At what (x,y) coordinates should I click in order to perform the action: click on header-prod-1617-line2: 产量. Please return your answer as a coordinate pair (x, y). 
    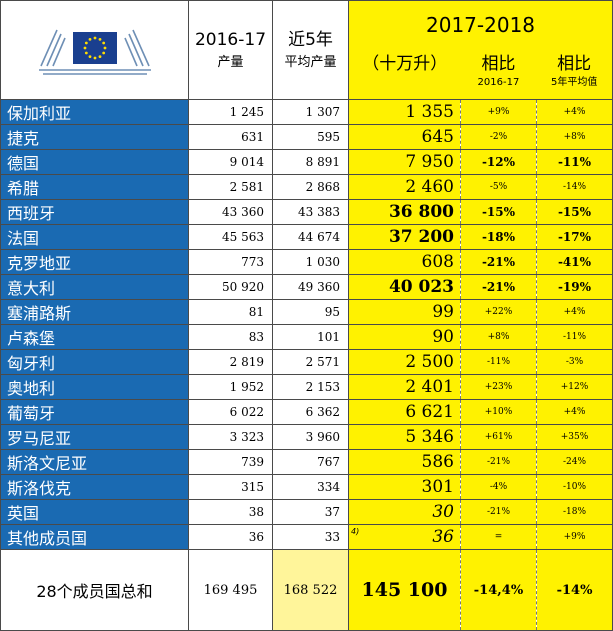
    Looking at the image, I should click on (230, 62).